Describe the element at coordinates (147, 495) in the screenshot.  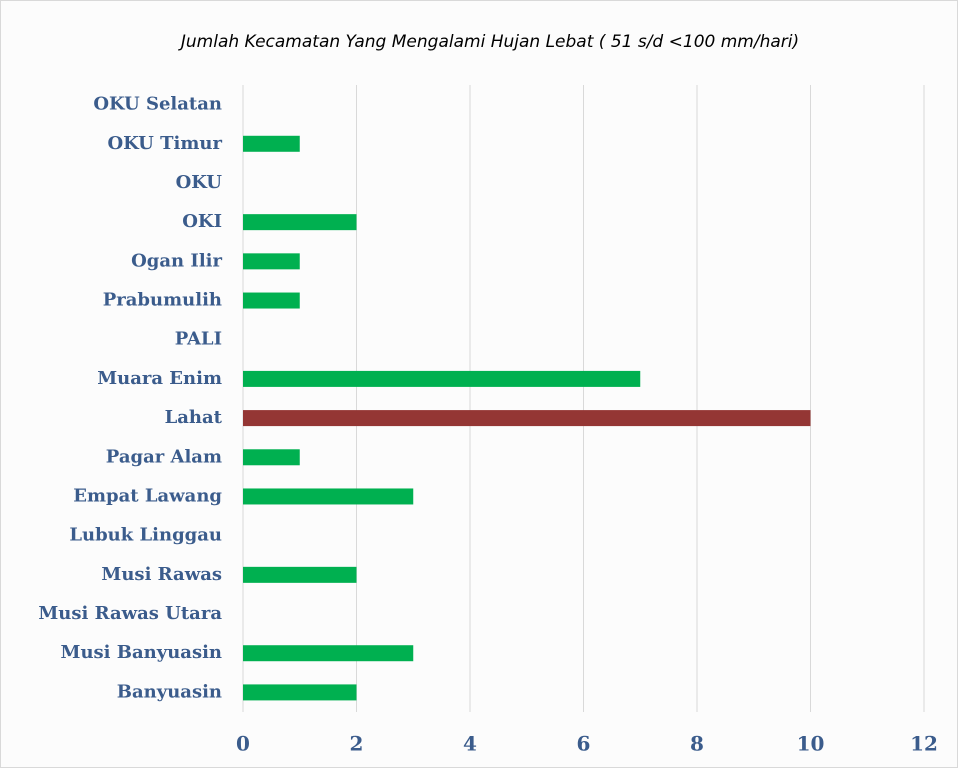
I see `y-tick-label: Empat Lawang` at that location.